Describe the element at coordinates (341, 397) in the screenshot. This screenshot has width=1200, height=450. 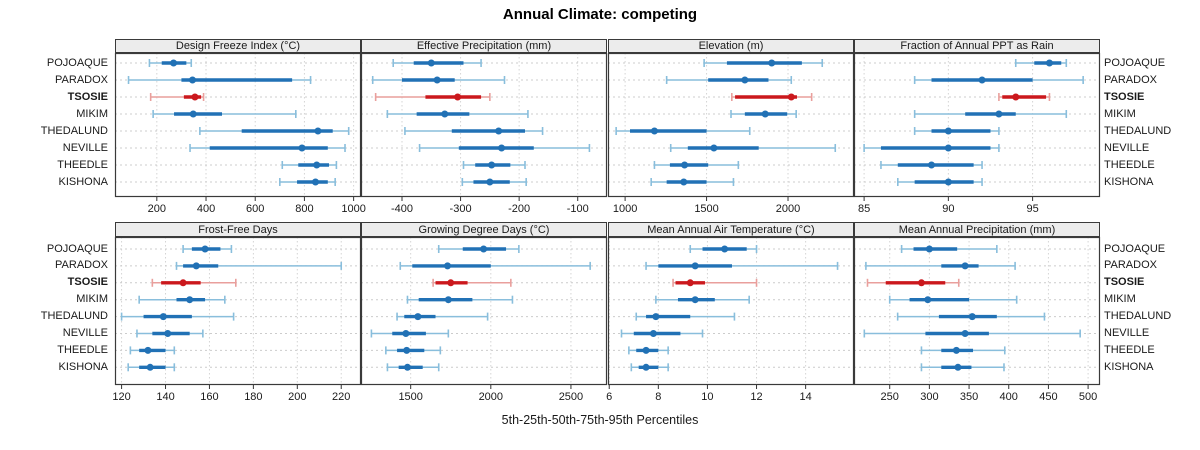
I see `axis-tick-label: 220` at that location.